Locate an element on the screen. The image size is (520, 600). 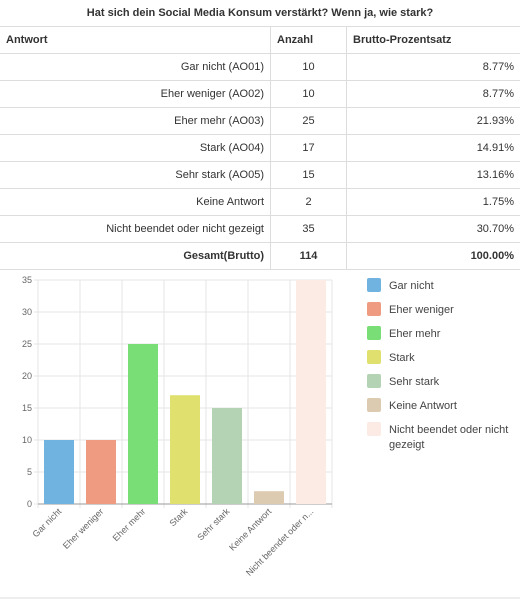
total-row: Gesamt(Brutto) 114 100.00% is located at coordinates (260, 256).